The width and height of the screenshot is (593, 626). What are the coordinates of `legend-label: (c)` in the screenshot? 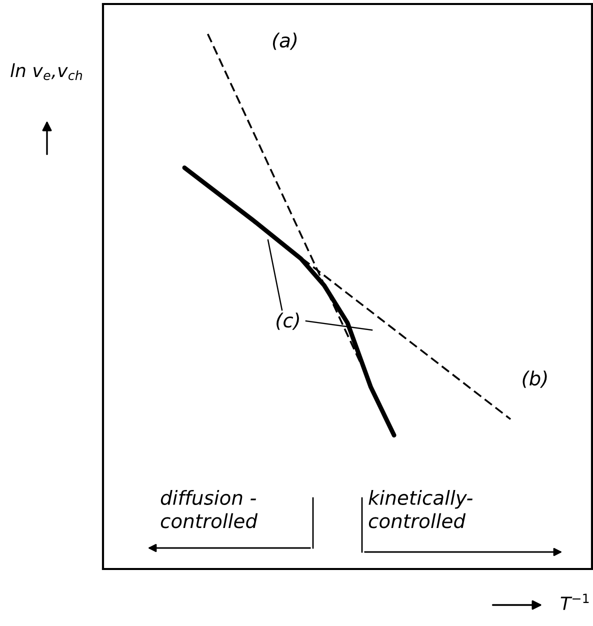 It's located at (287, 321).